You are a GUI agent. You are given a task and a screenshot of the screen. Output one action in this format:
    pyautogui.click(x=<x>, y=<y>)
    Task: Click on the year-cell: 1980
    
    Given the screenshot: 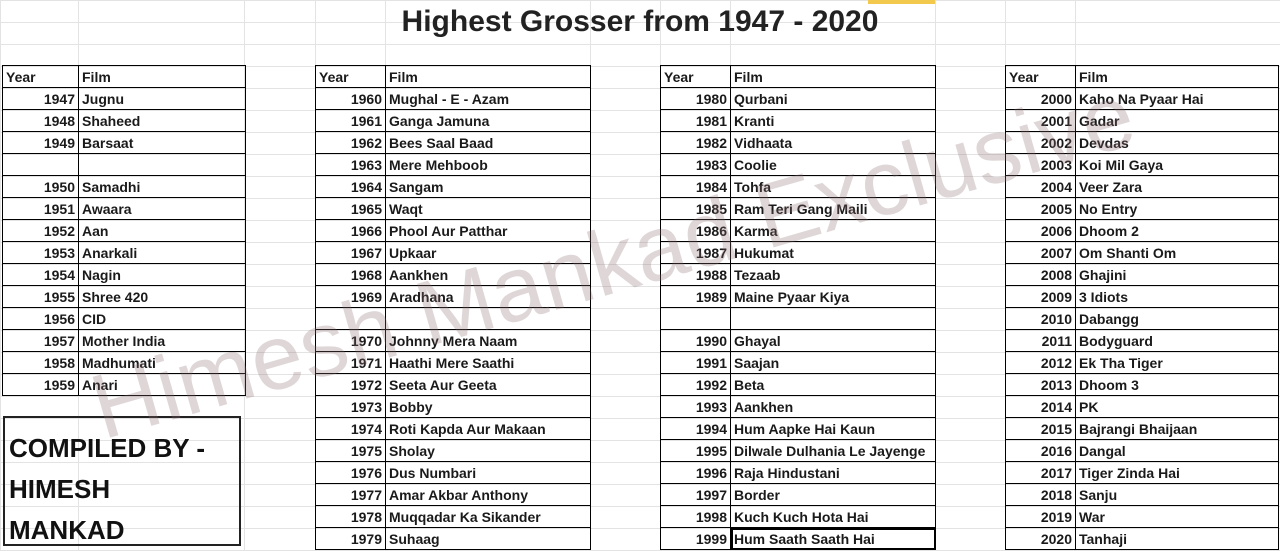 What is the action you would take?
    pyautogui.click(x=695, y=98)
    